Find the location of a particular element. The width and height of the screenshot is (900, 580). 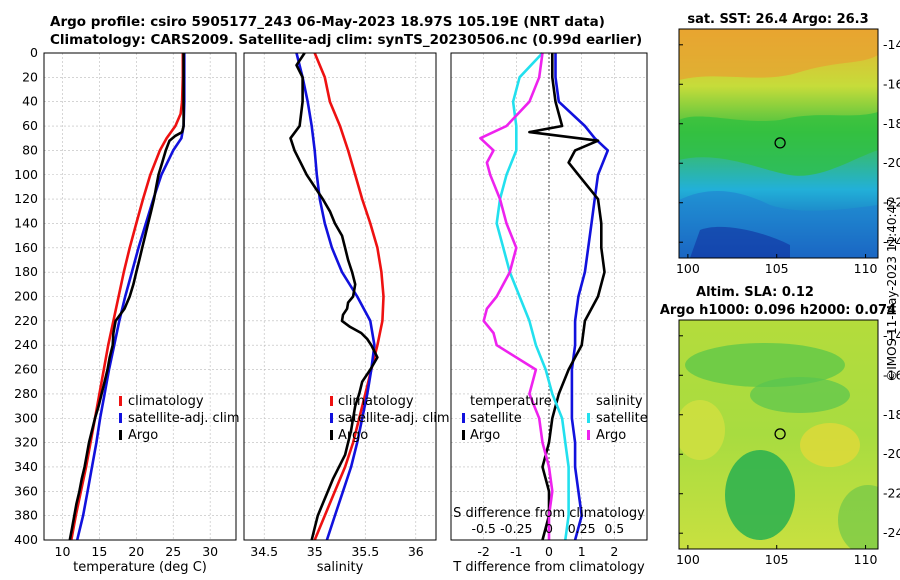

sst-green-band is located at coordinates (778, 144).